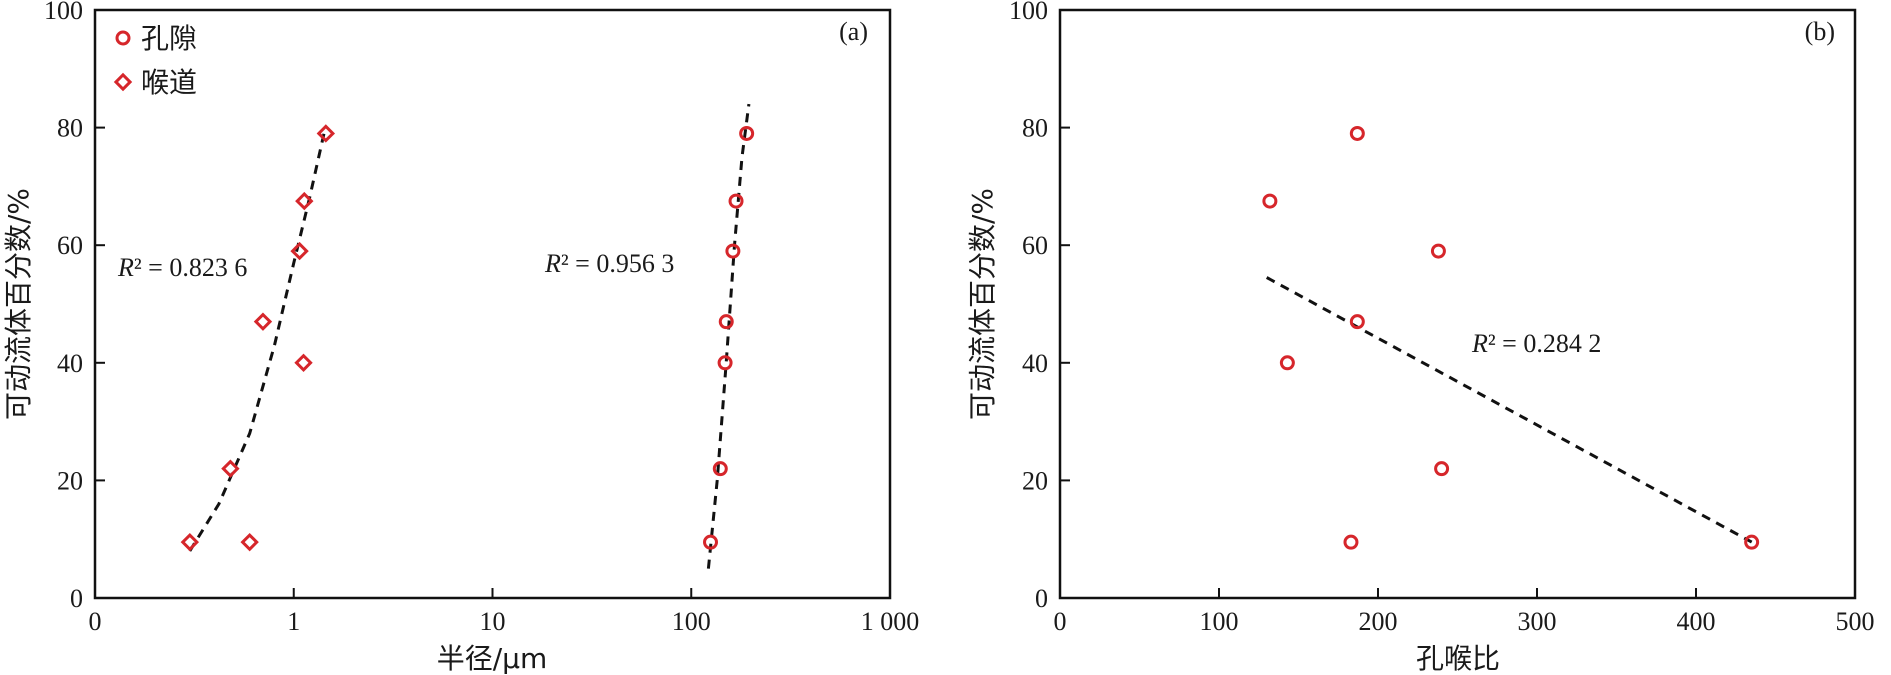 The width and height of the screenshot is (1891, 675). What do you see at coordinates (123, 38) in the screenshot?
I see `legend-circle-marker` at bounding box center [123, 38].